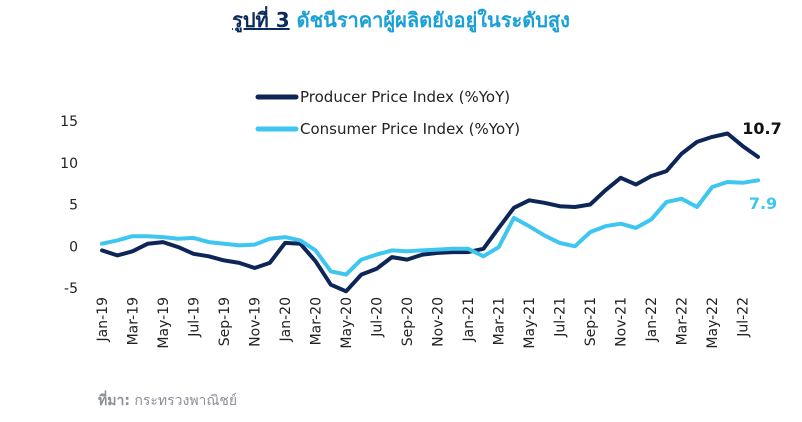 This screenshot has width=802, height=422. Describe the element at coordinates (286, 319) in the screenshot. I see `x-tick-label: Jan-20` at that location.